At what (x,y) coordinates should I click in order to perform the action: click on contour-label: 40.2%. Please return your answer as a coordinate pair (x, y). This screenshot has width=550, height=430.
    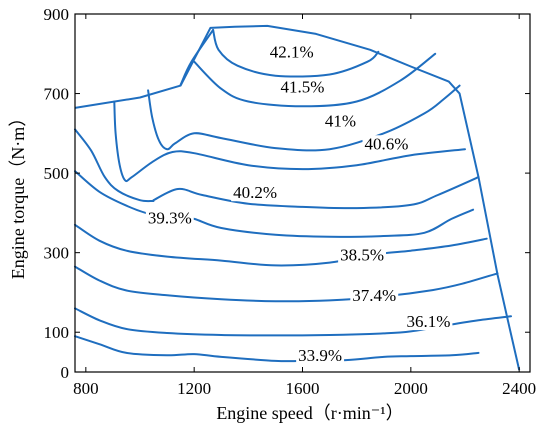
    Looking at the image, I should click on (255, 192).